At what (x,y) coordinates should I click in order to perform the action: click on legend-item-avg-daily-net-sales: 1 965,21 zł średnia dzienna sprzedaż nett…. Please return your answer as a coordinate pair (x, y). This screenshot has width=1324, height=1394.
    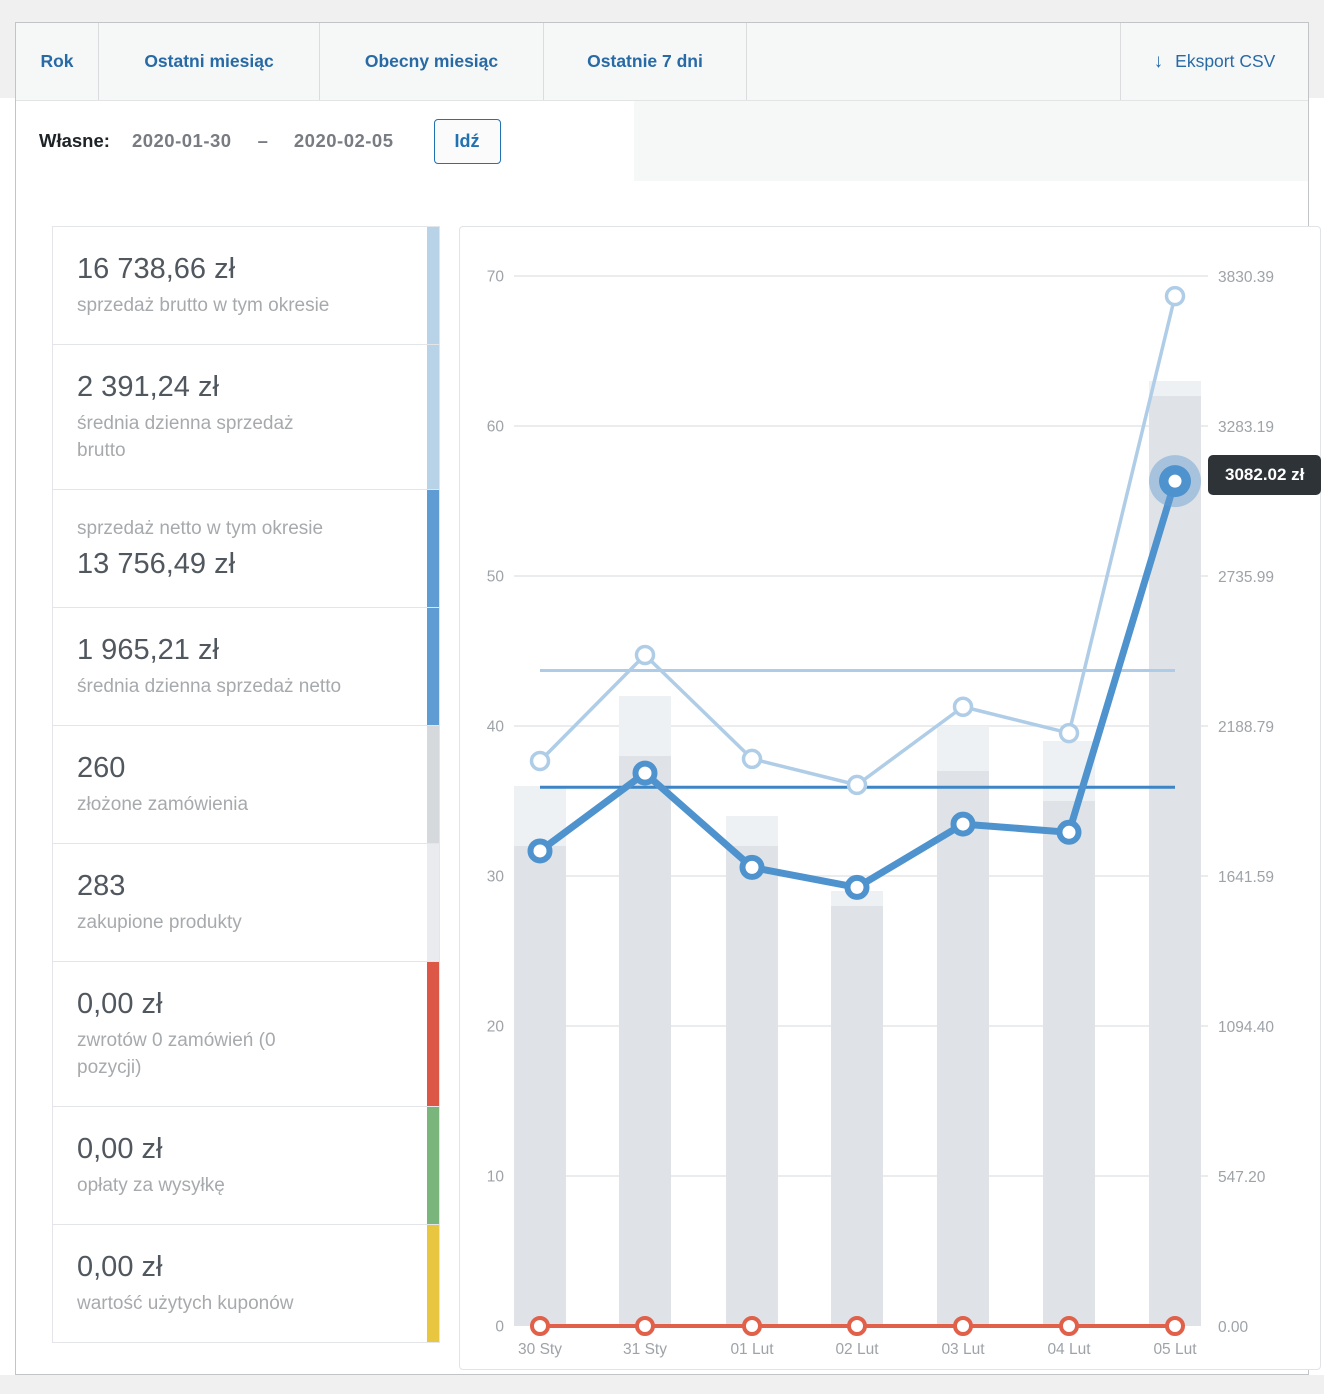
    Looking at the image, I should click on (246, 667).